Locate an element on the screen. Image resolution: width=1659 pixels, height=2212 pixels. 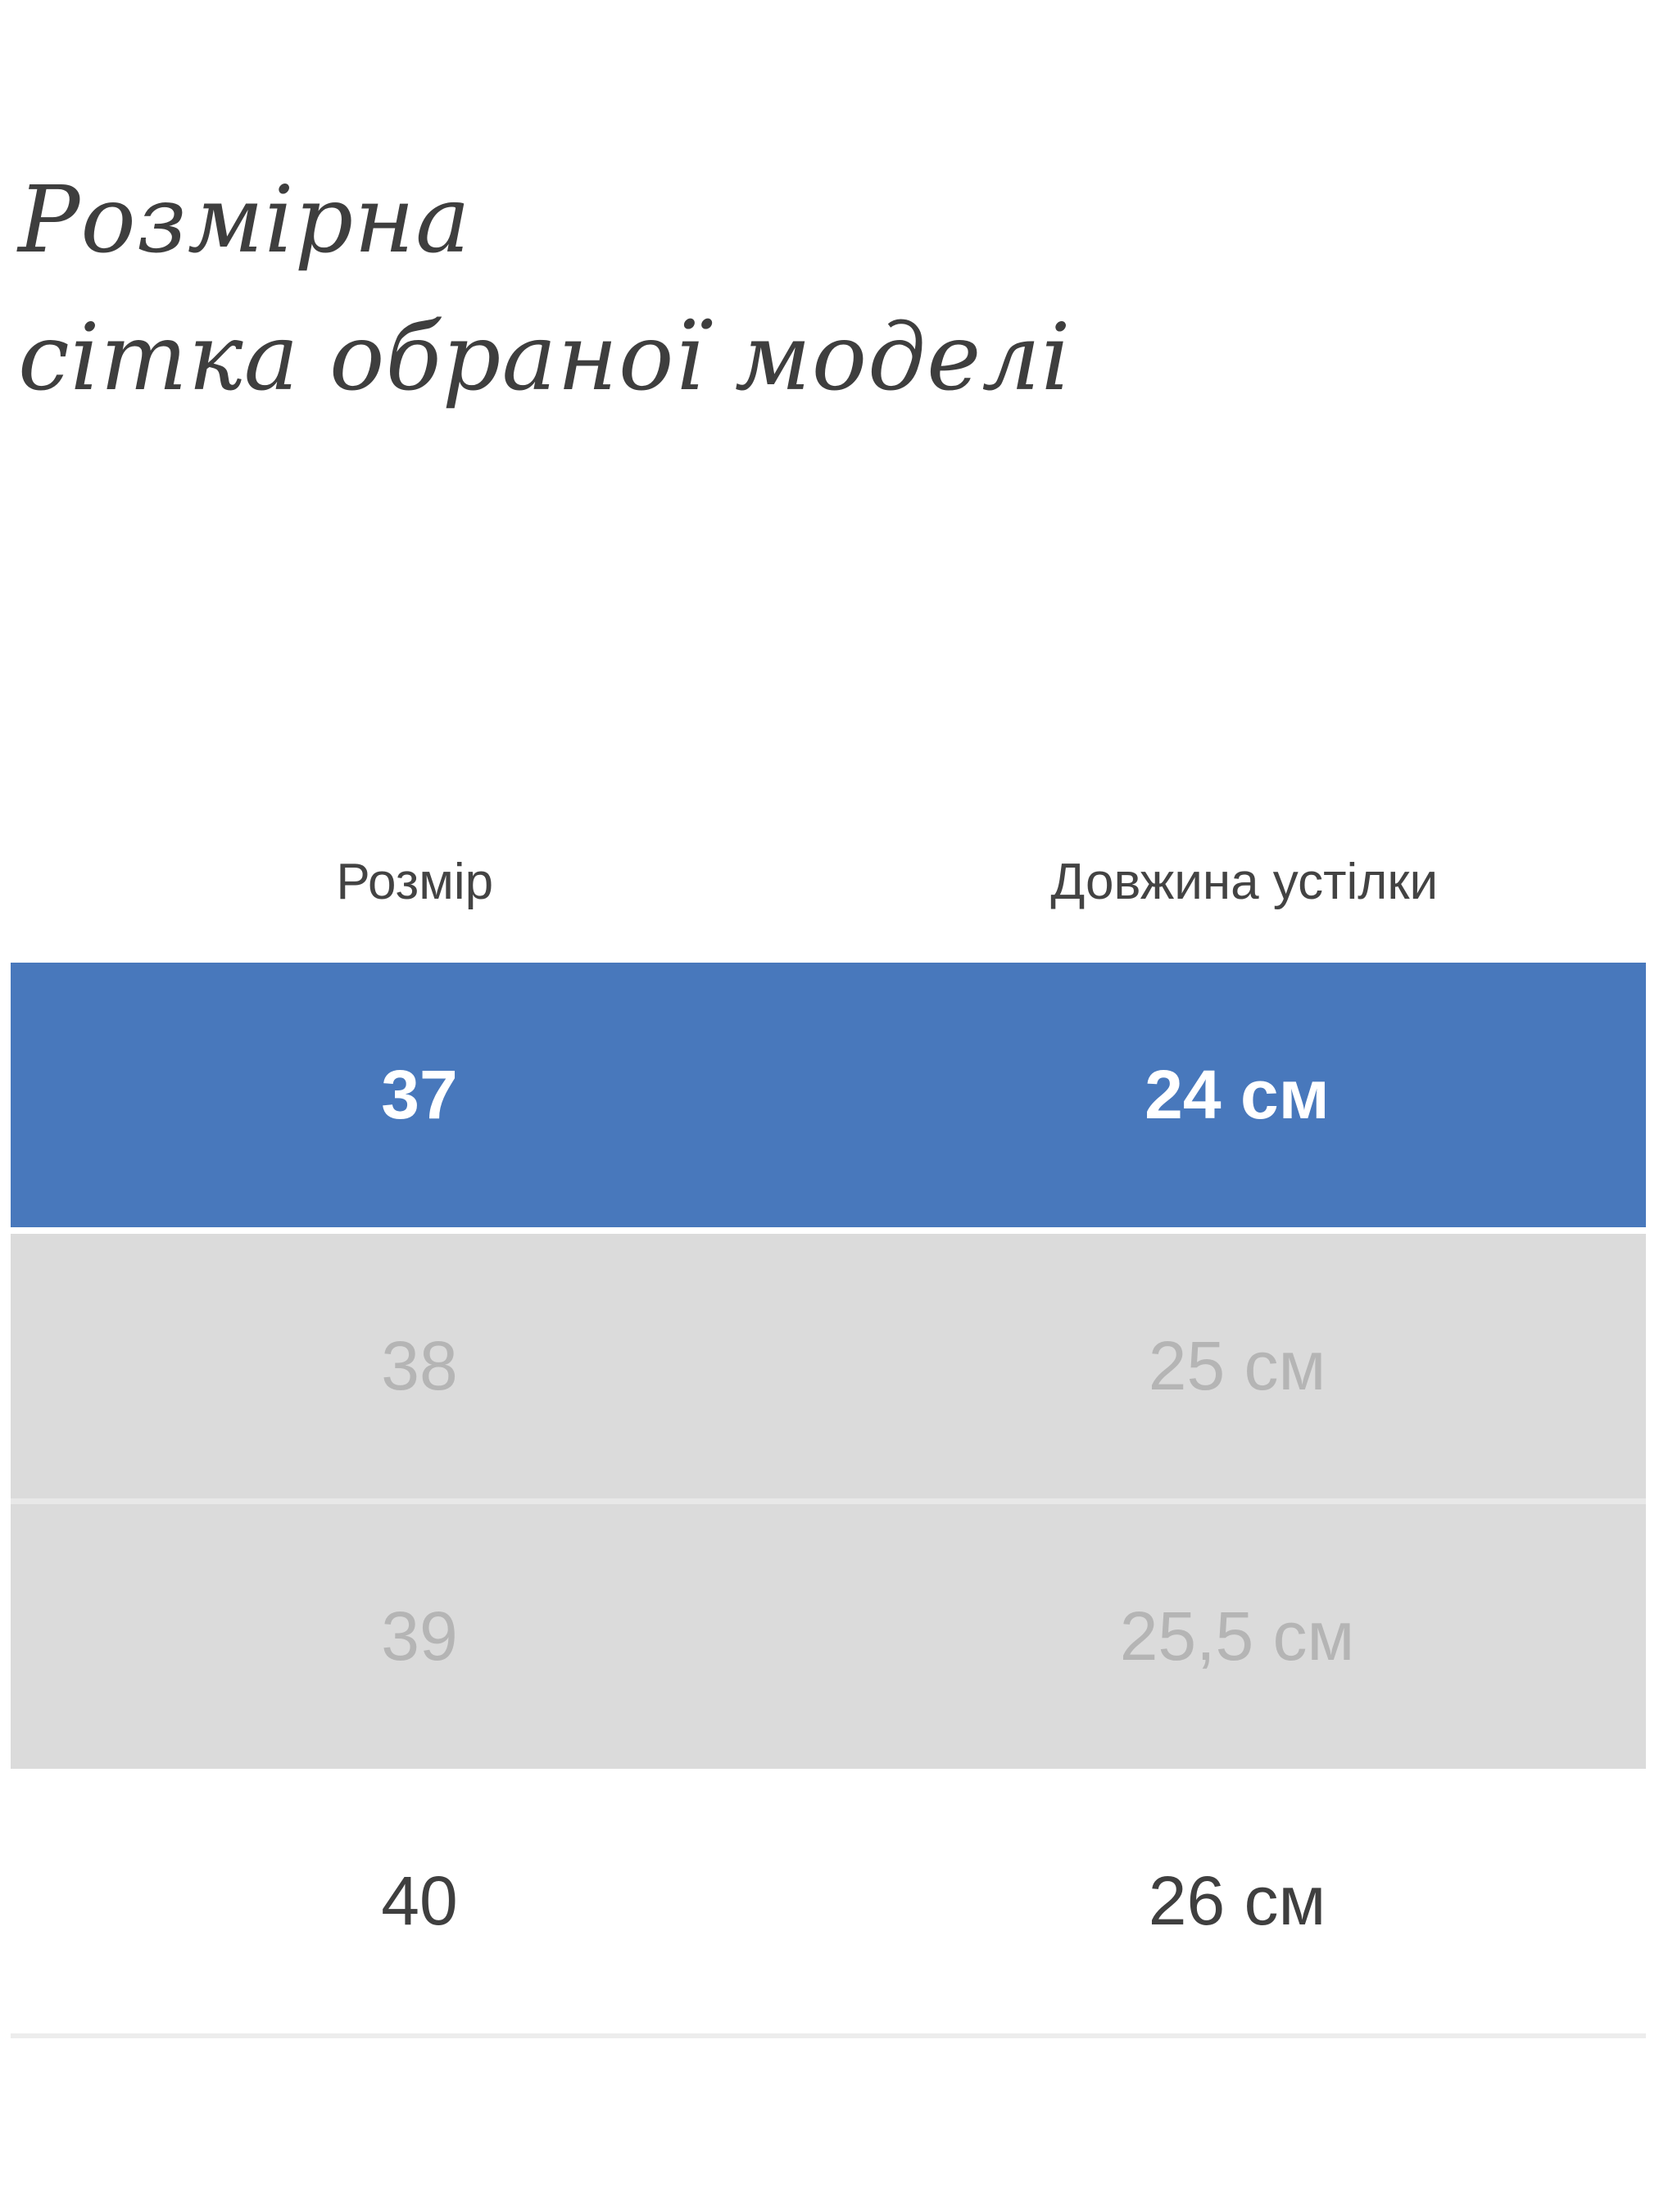
insole-length-cell: 26 см is located at coordinates (1237, 1900).